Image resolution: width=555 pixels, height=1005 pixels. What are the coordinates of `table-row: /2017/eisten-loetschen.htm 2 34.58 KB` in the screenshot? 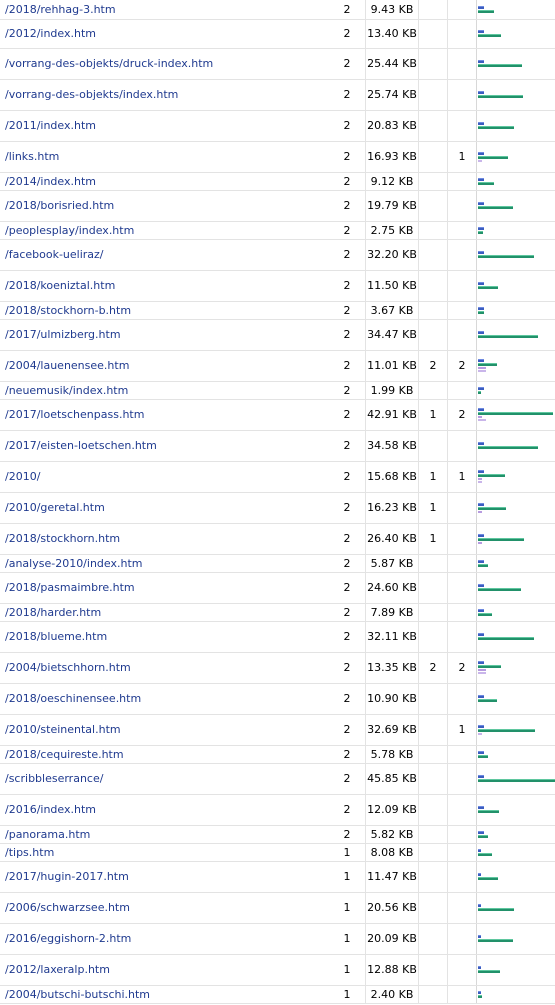 It's located at (277, 446).